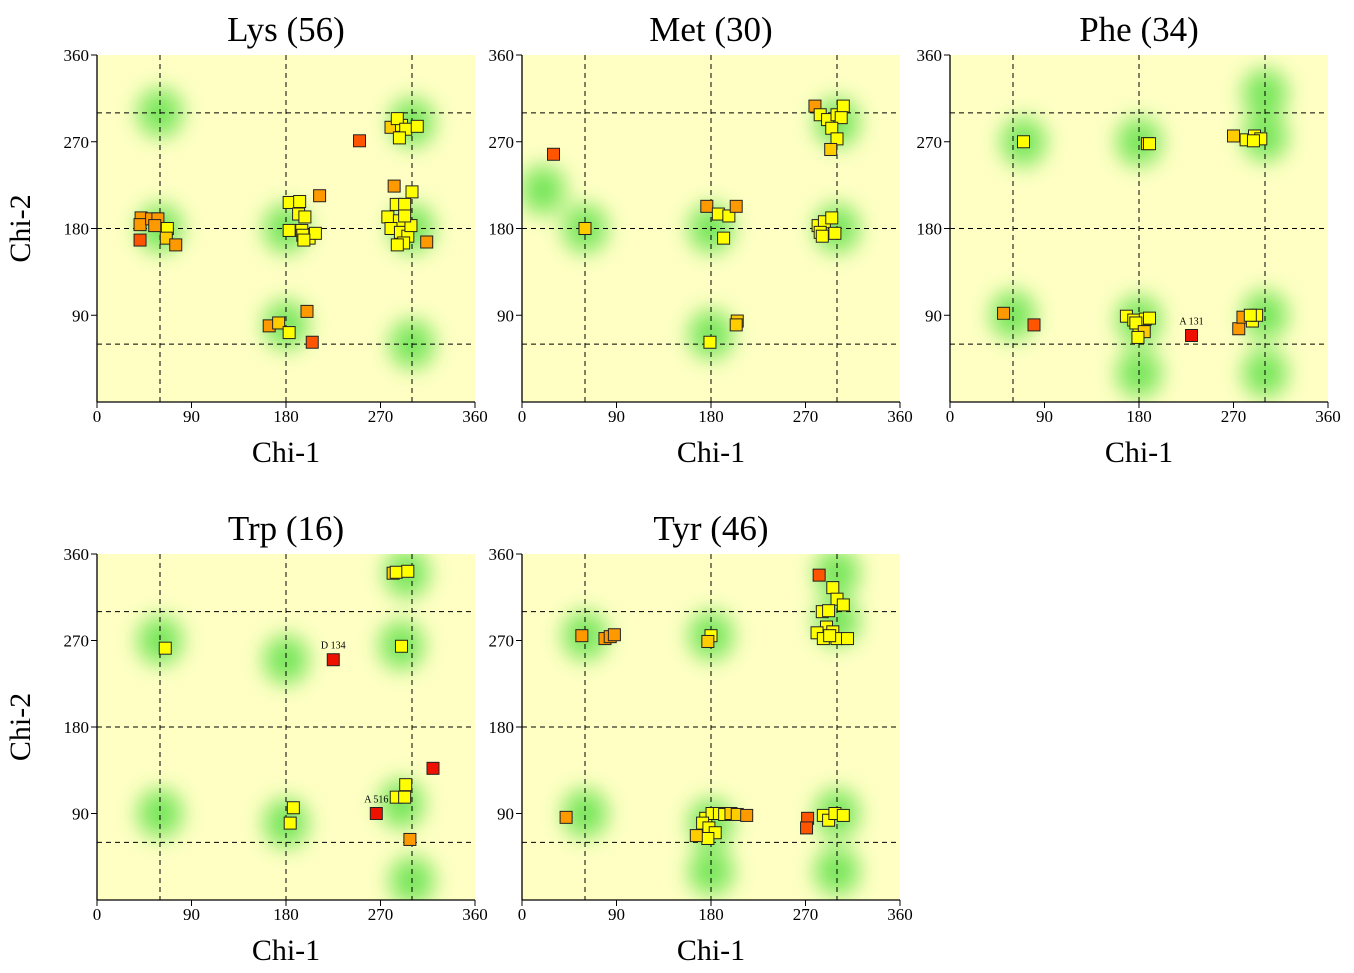 The height and width of the screenshot is (973, 1354). What do you see at coordinates (286, 528) in the screenshot?
I see `chart-title: Trp (16)` at bounding box center [286, 528].